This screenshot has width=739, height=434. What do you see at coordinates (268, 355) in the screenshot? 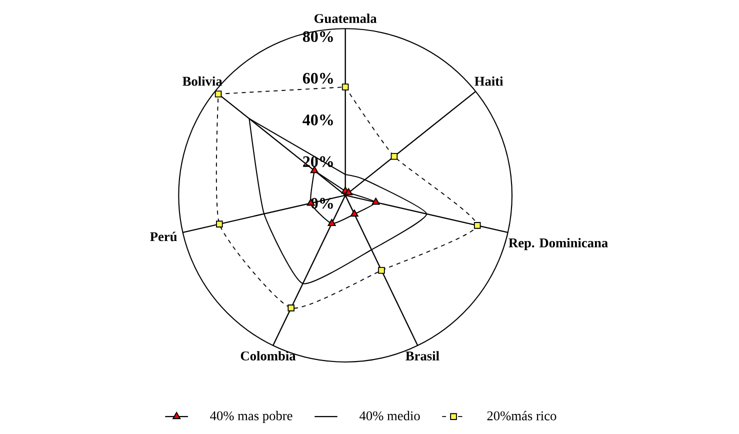
I see `spoke-label: Colombia` at bounding box center [268, 355].